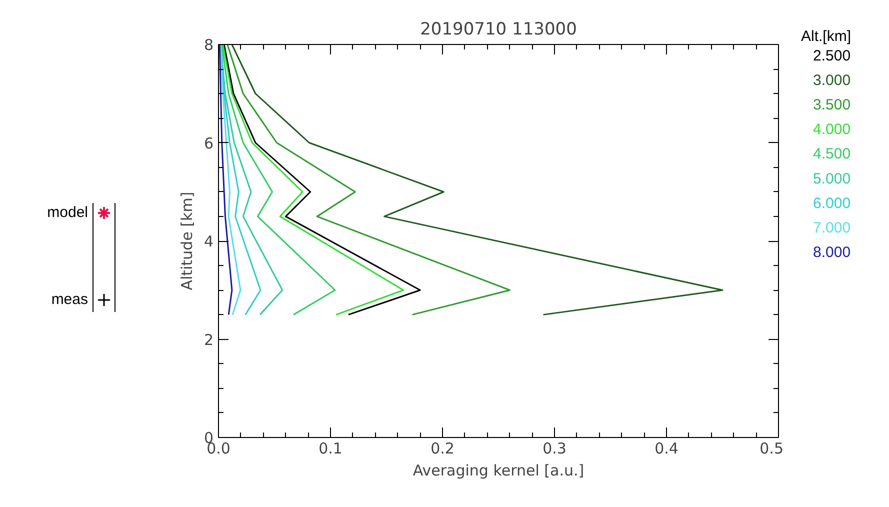 The width and height of the screenshot is (889, 507). What do you see at coordinates (772, 449) in the screenshot?
I see `x-tick-label: 0.5` at bounding box center [772, 449].